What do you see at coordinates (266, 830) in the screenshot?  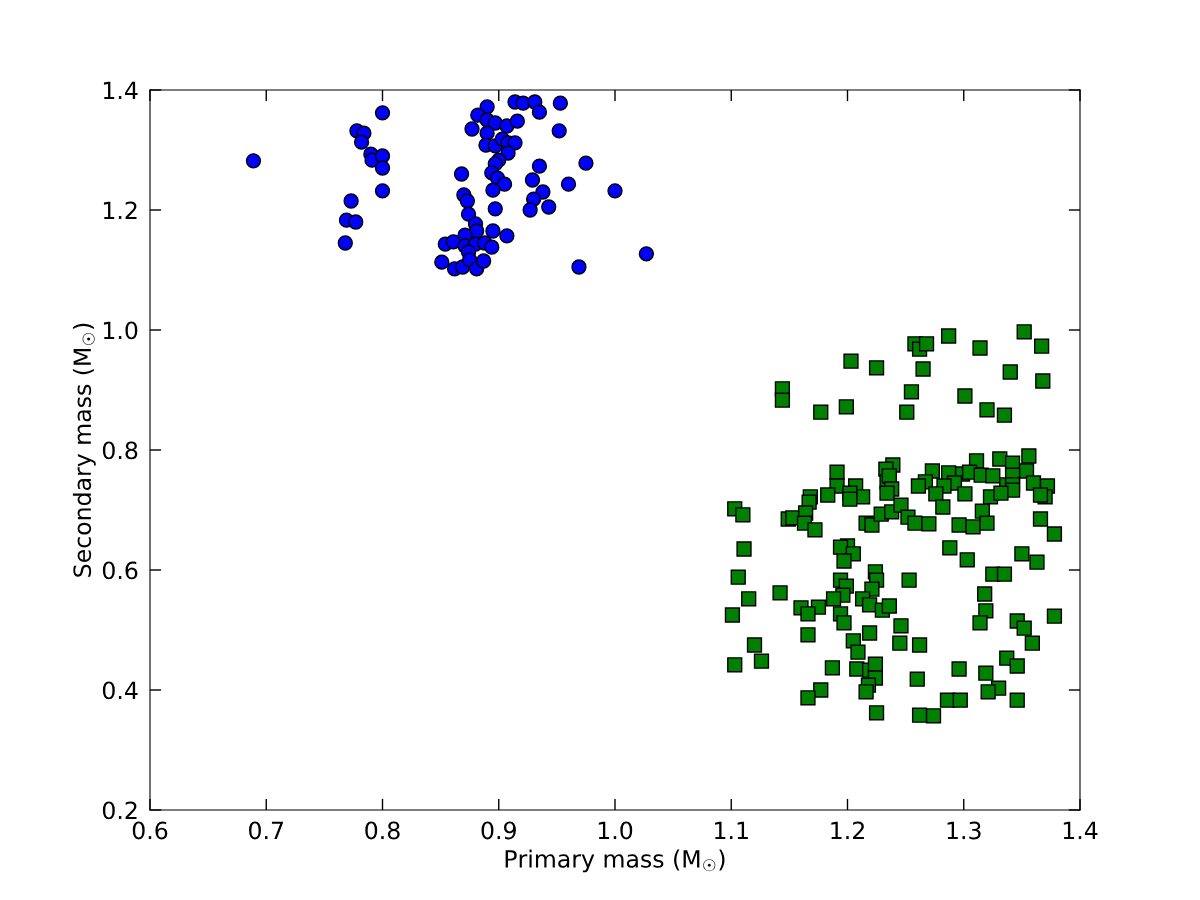 I see `x-tick-label: 0.7` at bounding box center [266, 830].